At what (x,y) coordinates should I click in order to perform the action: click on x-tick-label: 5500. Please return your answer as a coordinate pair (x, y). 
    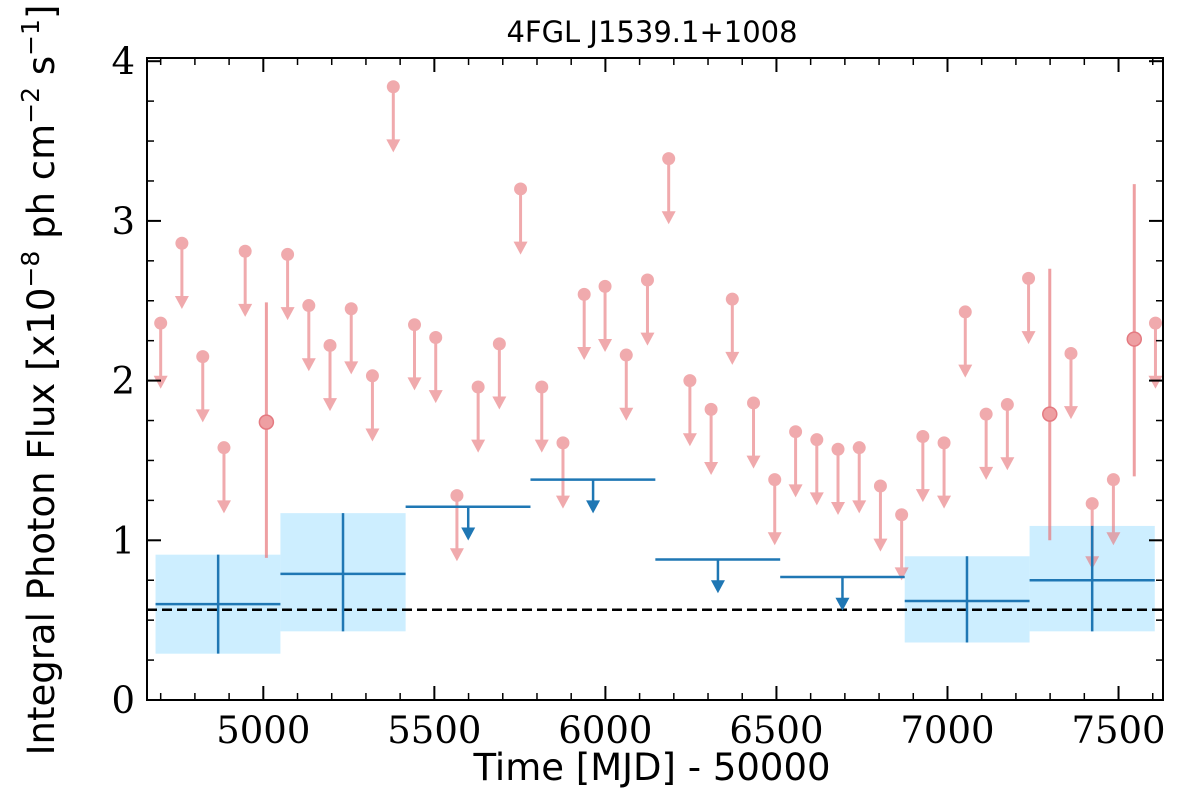
    Looking at the image, I should click on (434, 730).